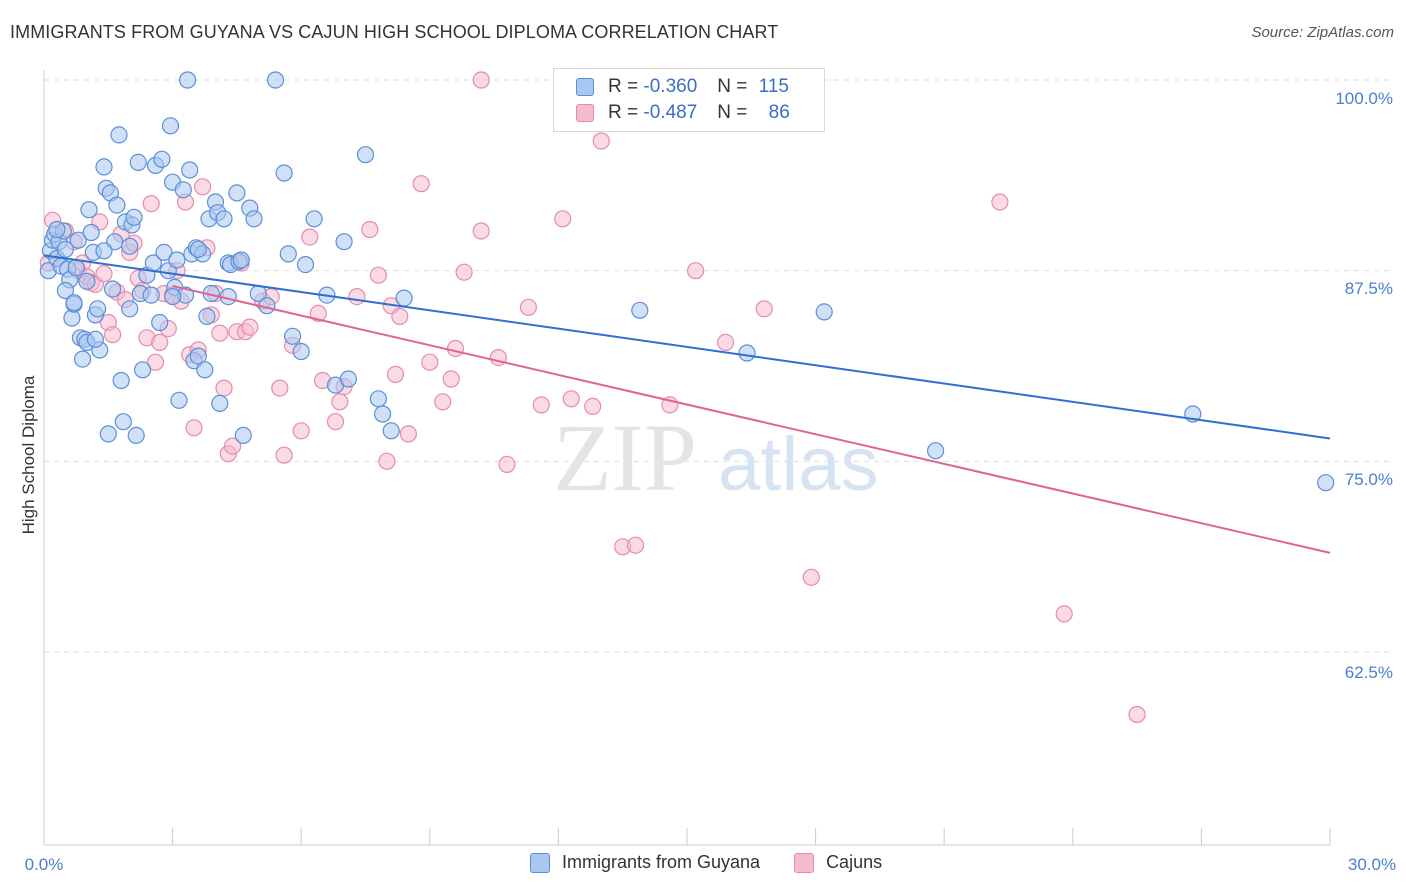 This screenshot has width=1406, height=892. What do you see at coordinates (779, 112) in the screenshot?
I see `legend-n-value-cajun: 86` at bounding box center [779, 112].